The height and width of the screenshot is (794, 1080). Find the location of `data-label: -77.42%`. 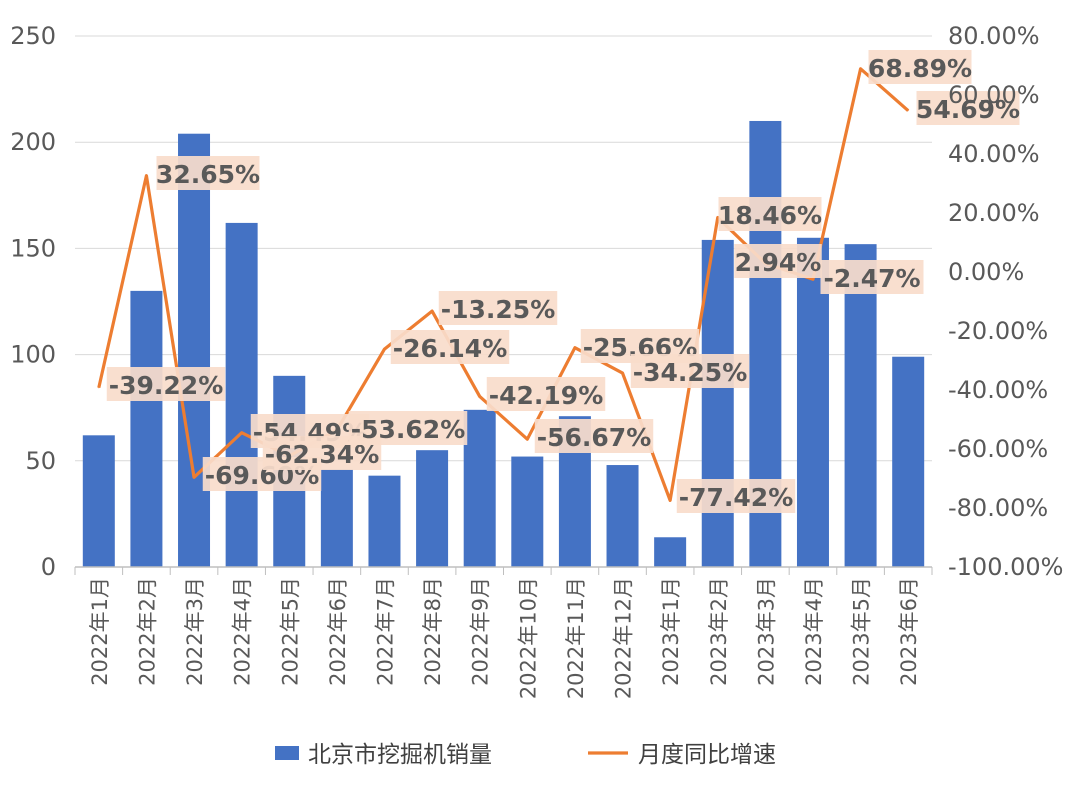

data-label: -77.42% is located at coordinates (736, 497).